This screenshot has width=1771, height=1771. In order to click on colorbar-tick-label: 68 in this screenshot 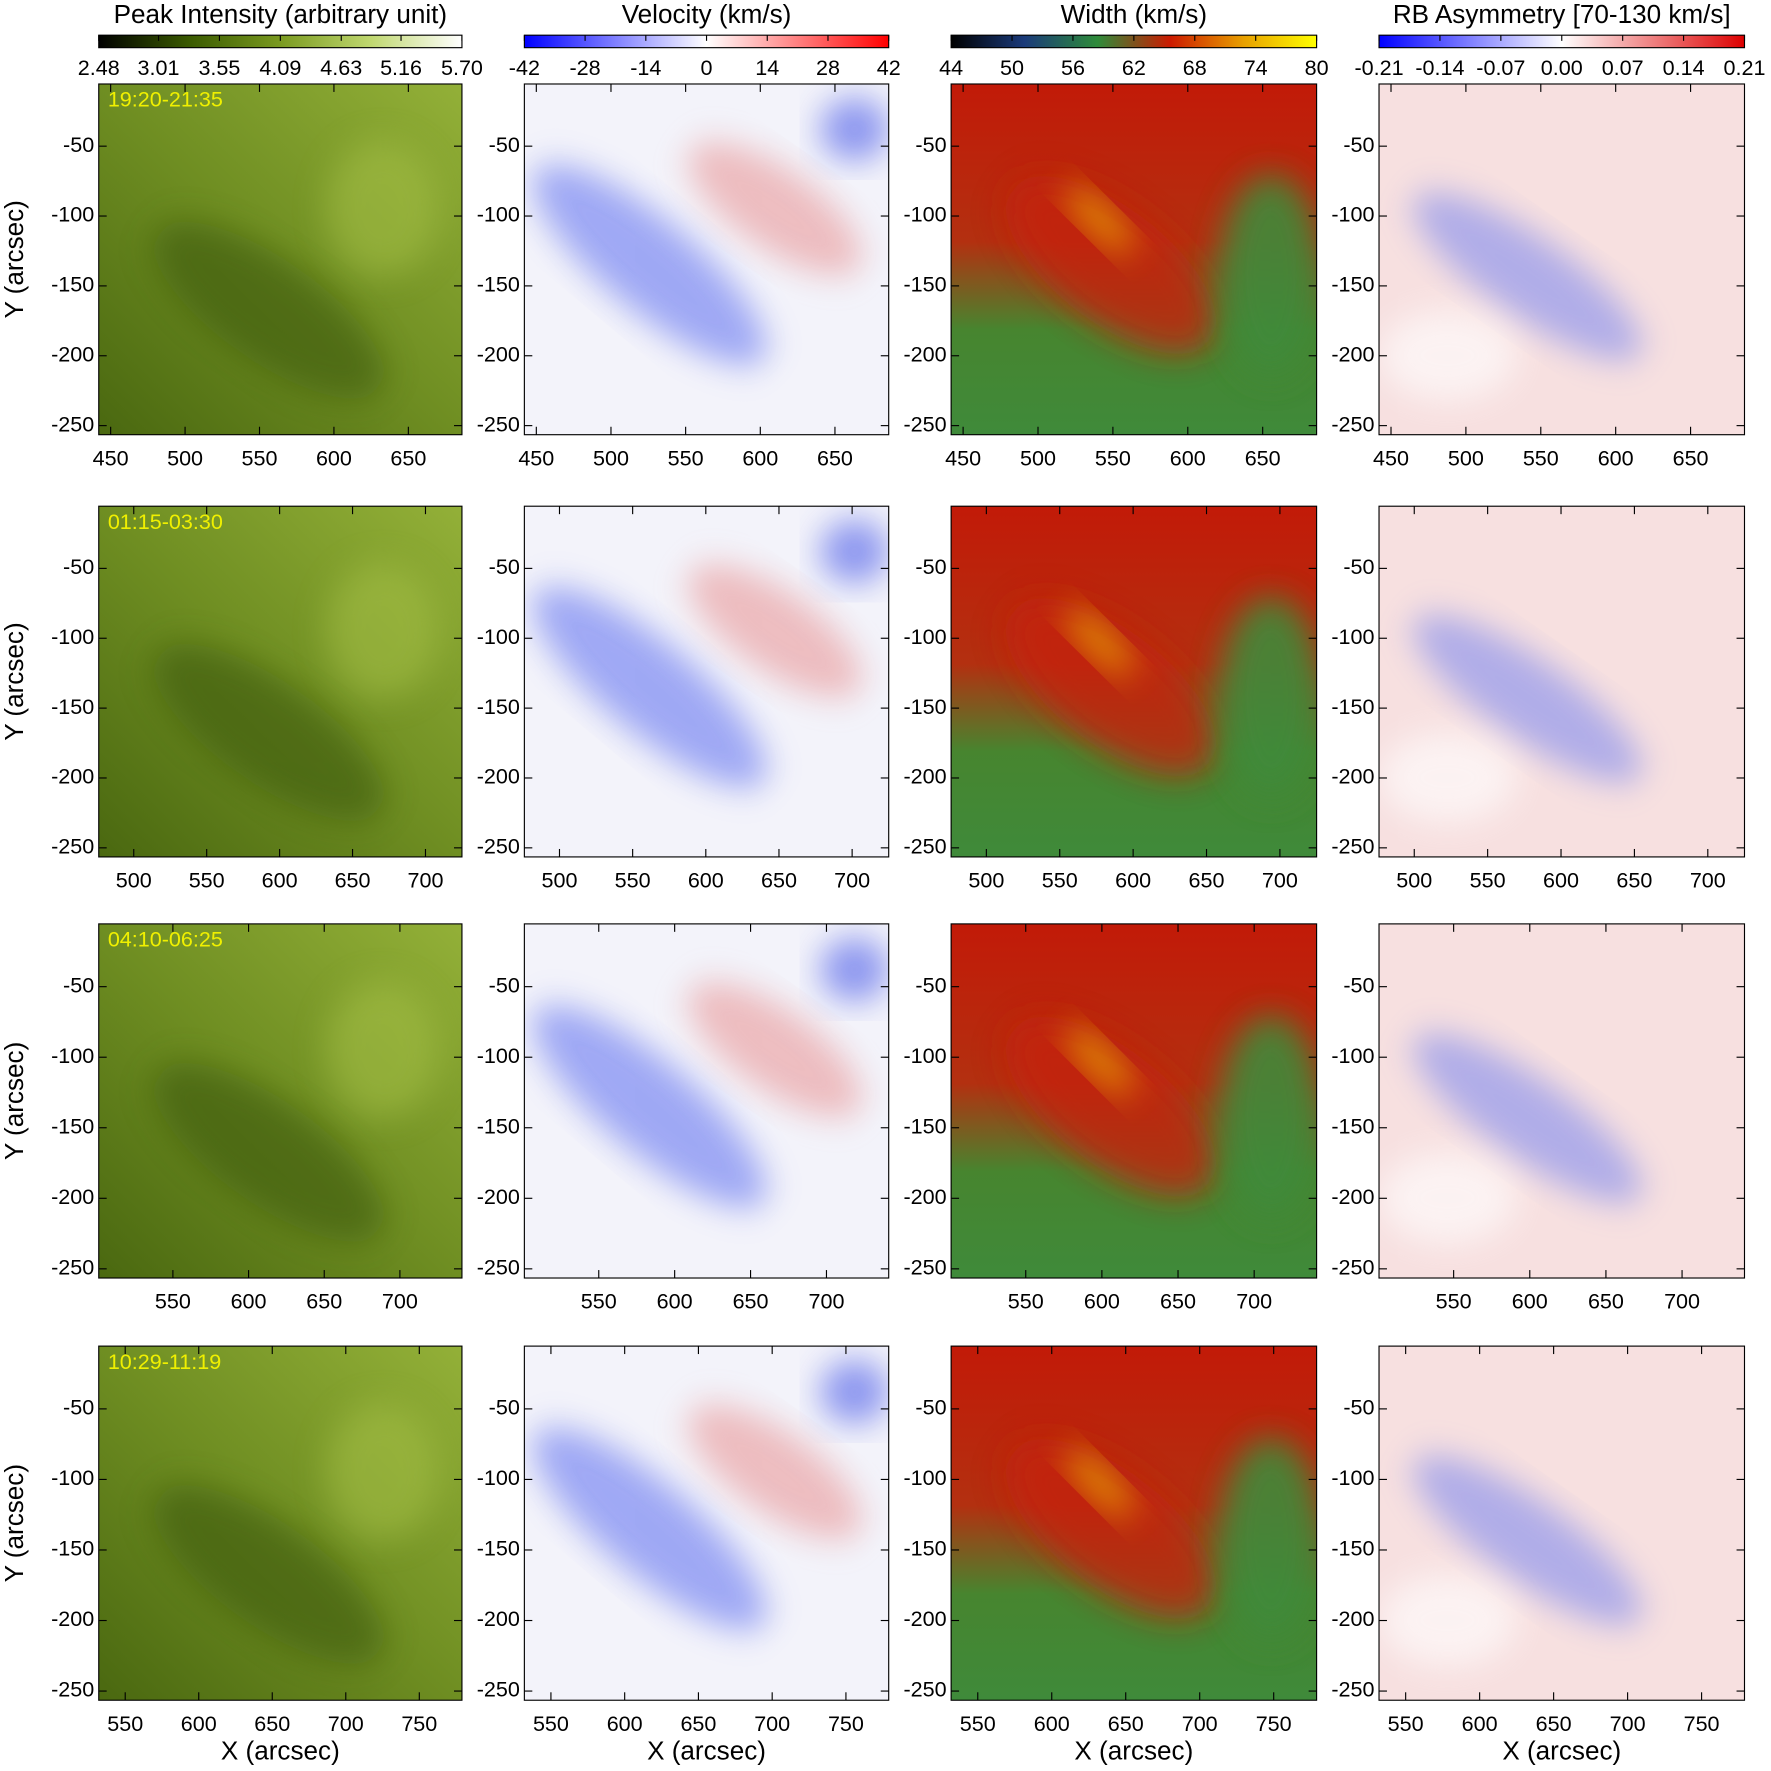, I will do `click(1195, 67)`.